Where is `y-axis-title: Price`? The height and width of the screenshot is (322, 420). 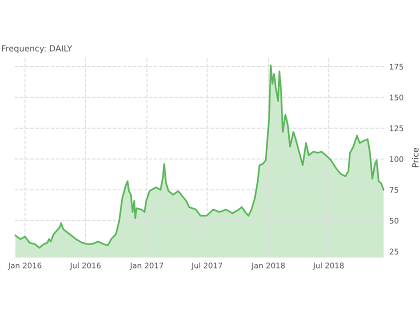
y-axis-title: Price is located at coordinates (415, 158).